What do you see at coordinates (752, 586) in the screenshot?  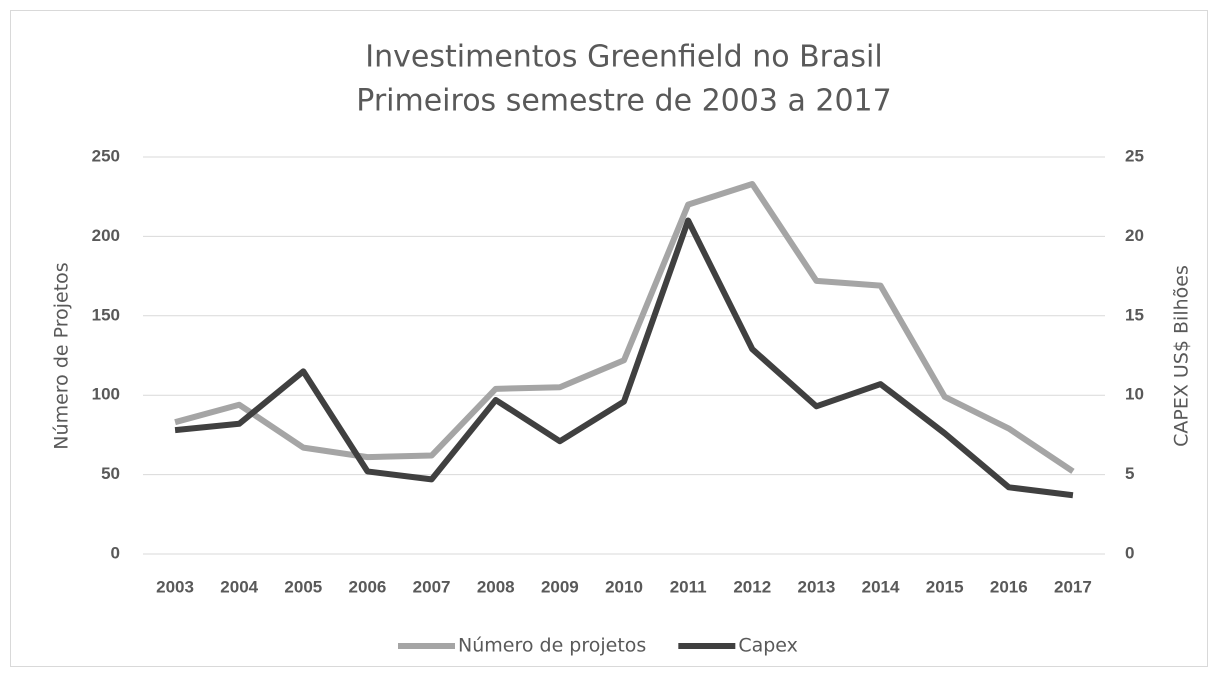 I see `x-tick-label: 2012` at bounding box center [752, 586].